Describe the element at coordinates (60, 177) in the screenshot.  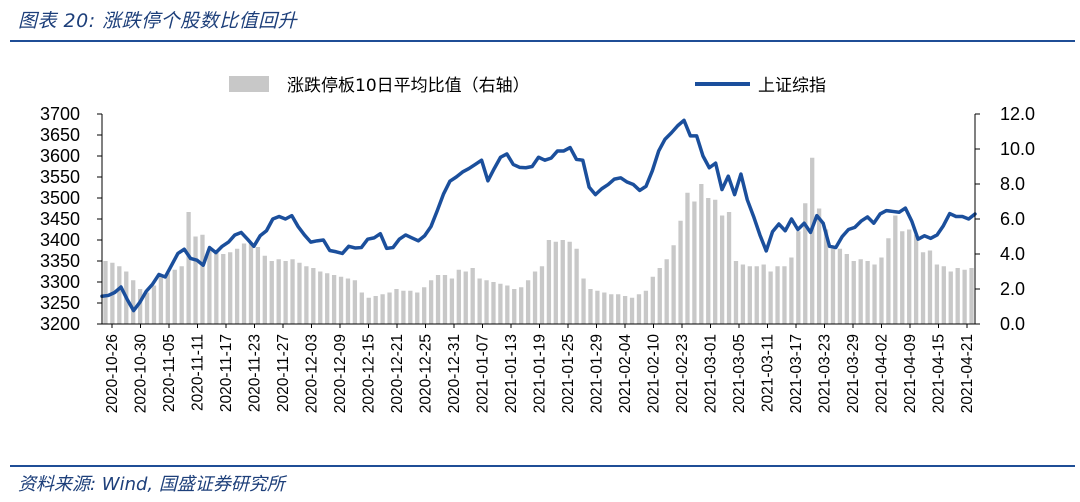
I see `left-tick-label: 3550` at that location.